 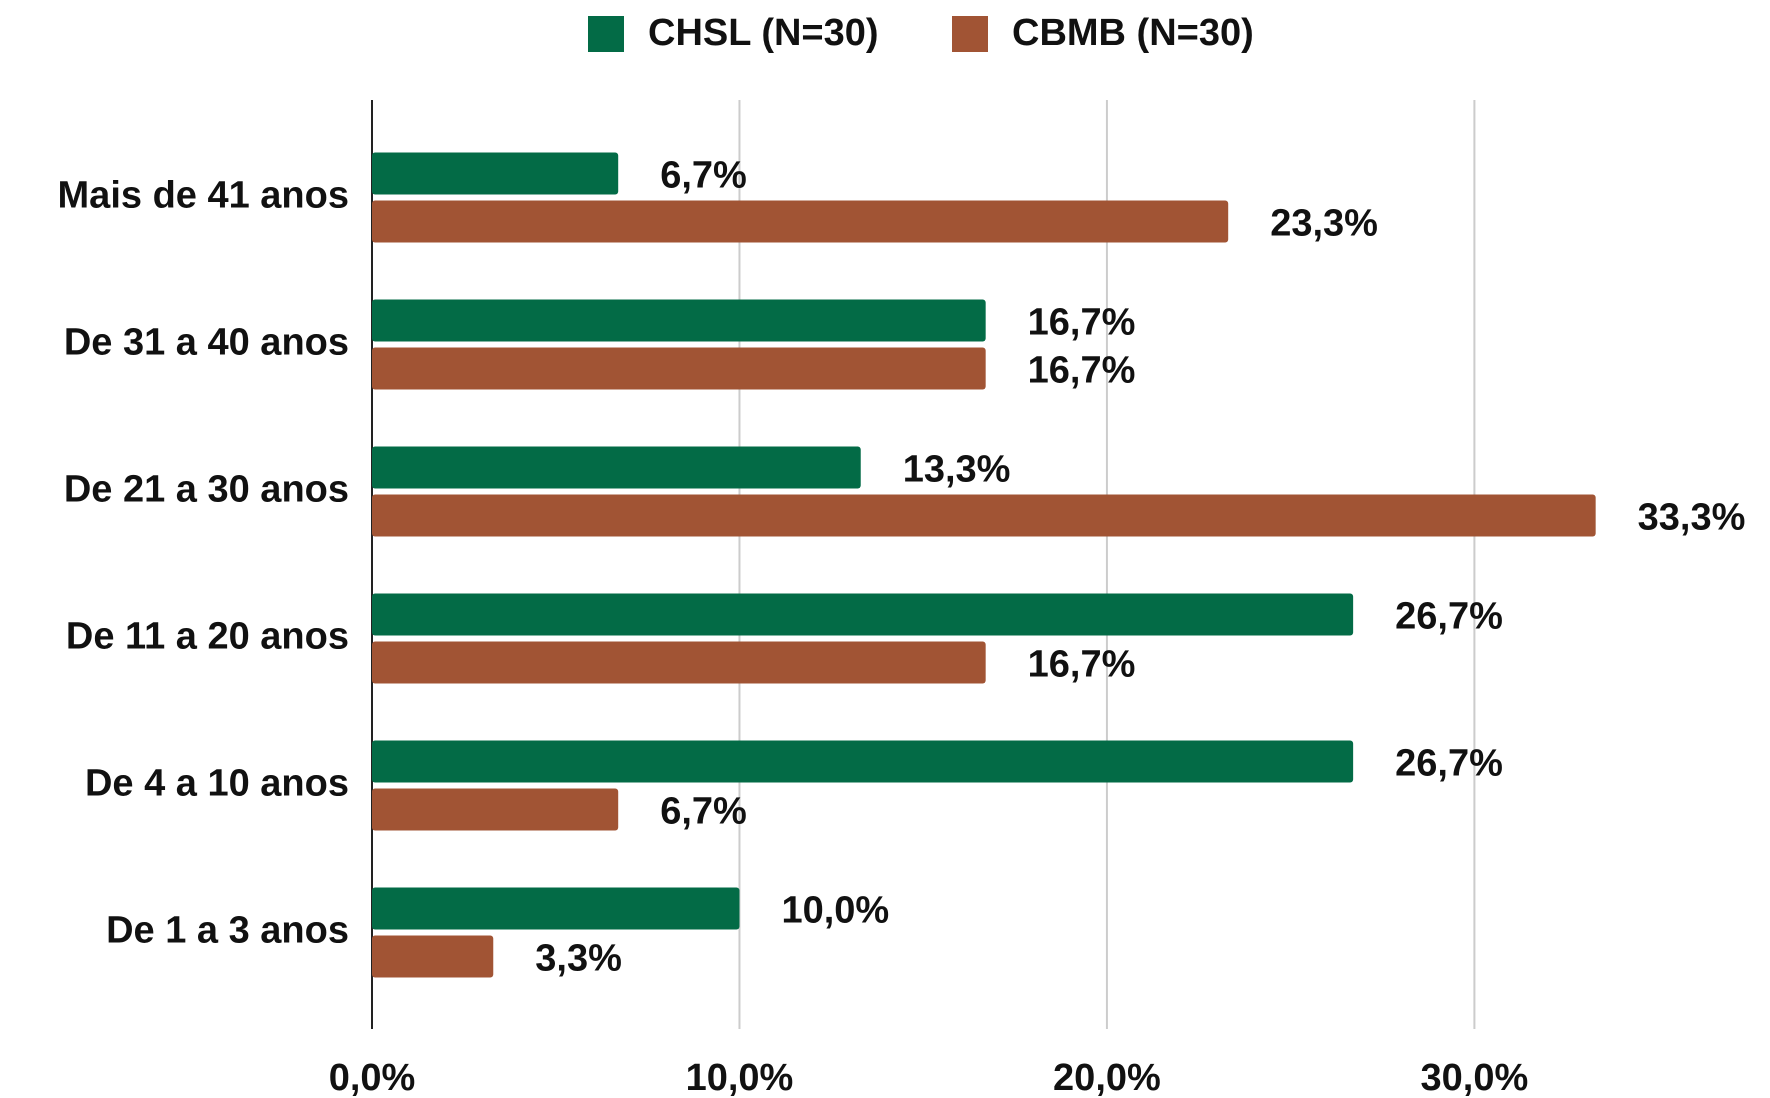 What do you see at coordinates (203, 196) in the screenshot?
I see `y-tick-label: Mais de 41 anos` at bounding box center [203, 196].